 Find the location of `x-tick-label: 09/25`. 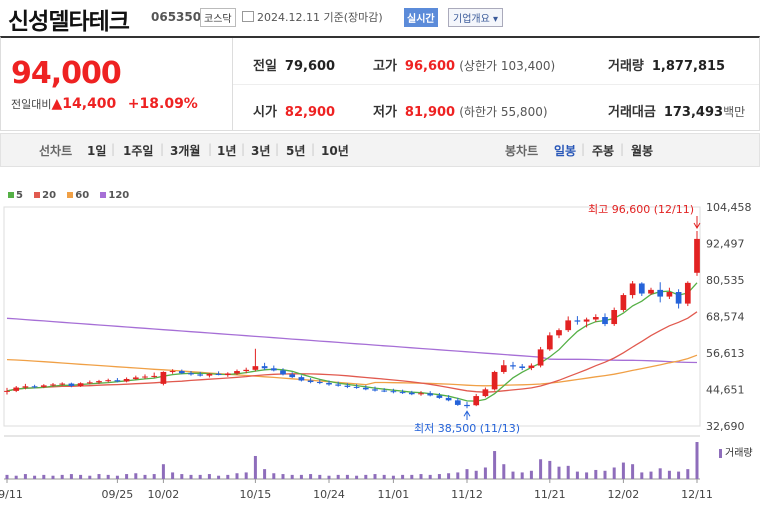

x-tick-label: 09/25 is located at coordinates (118, 494).